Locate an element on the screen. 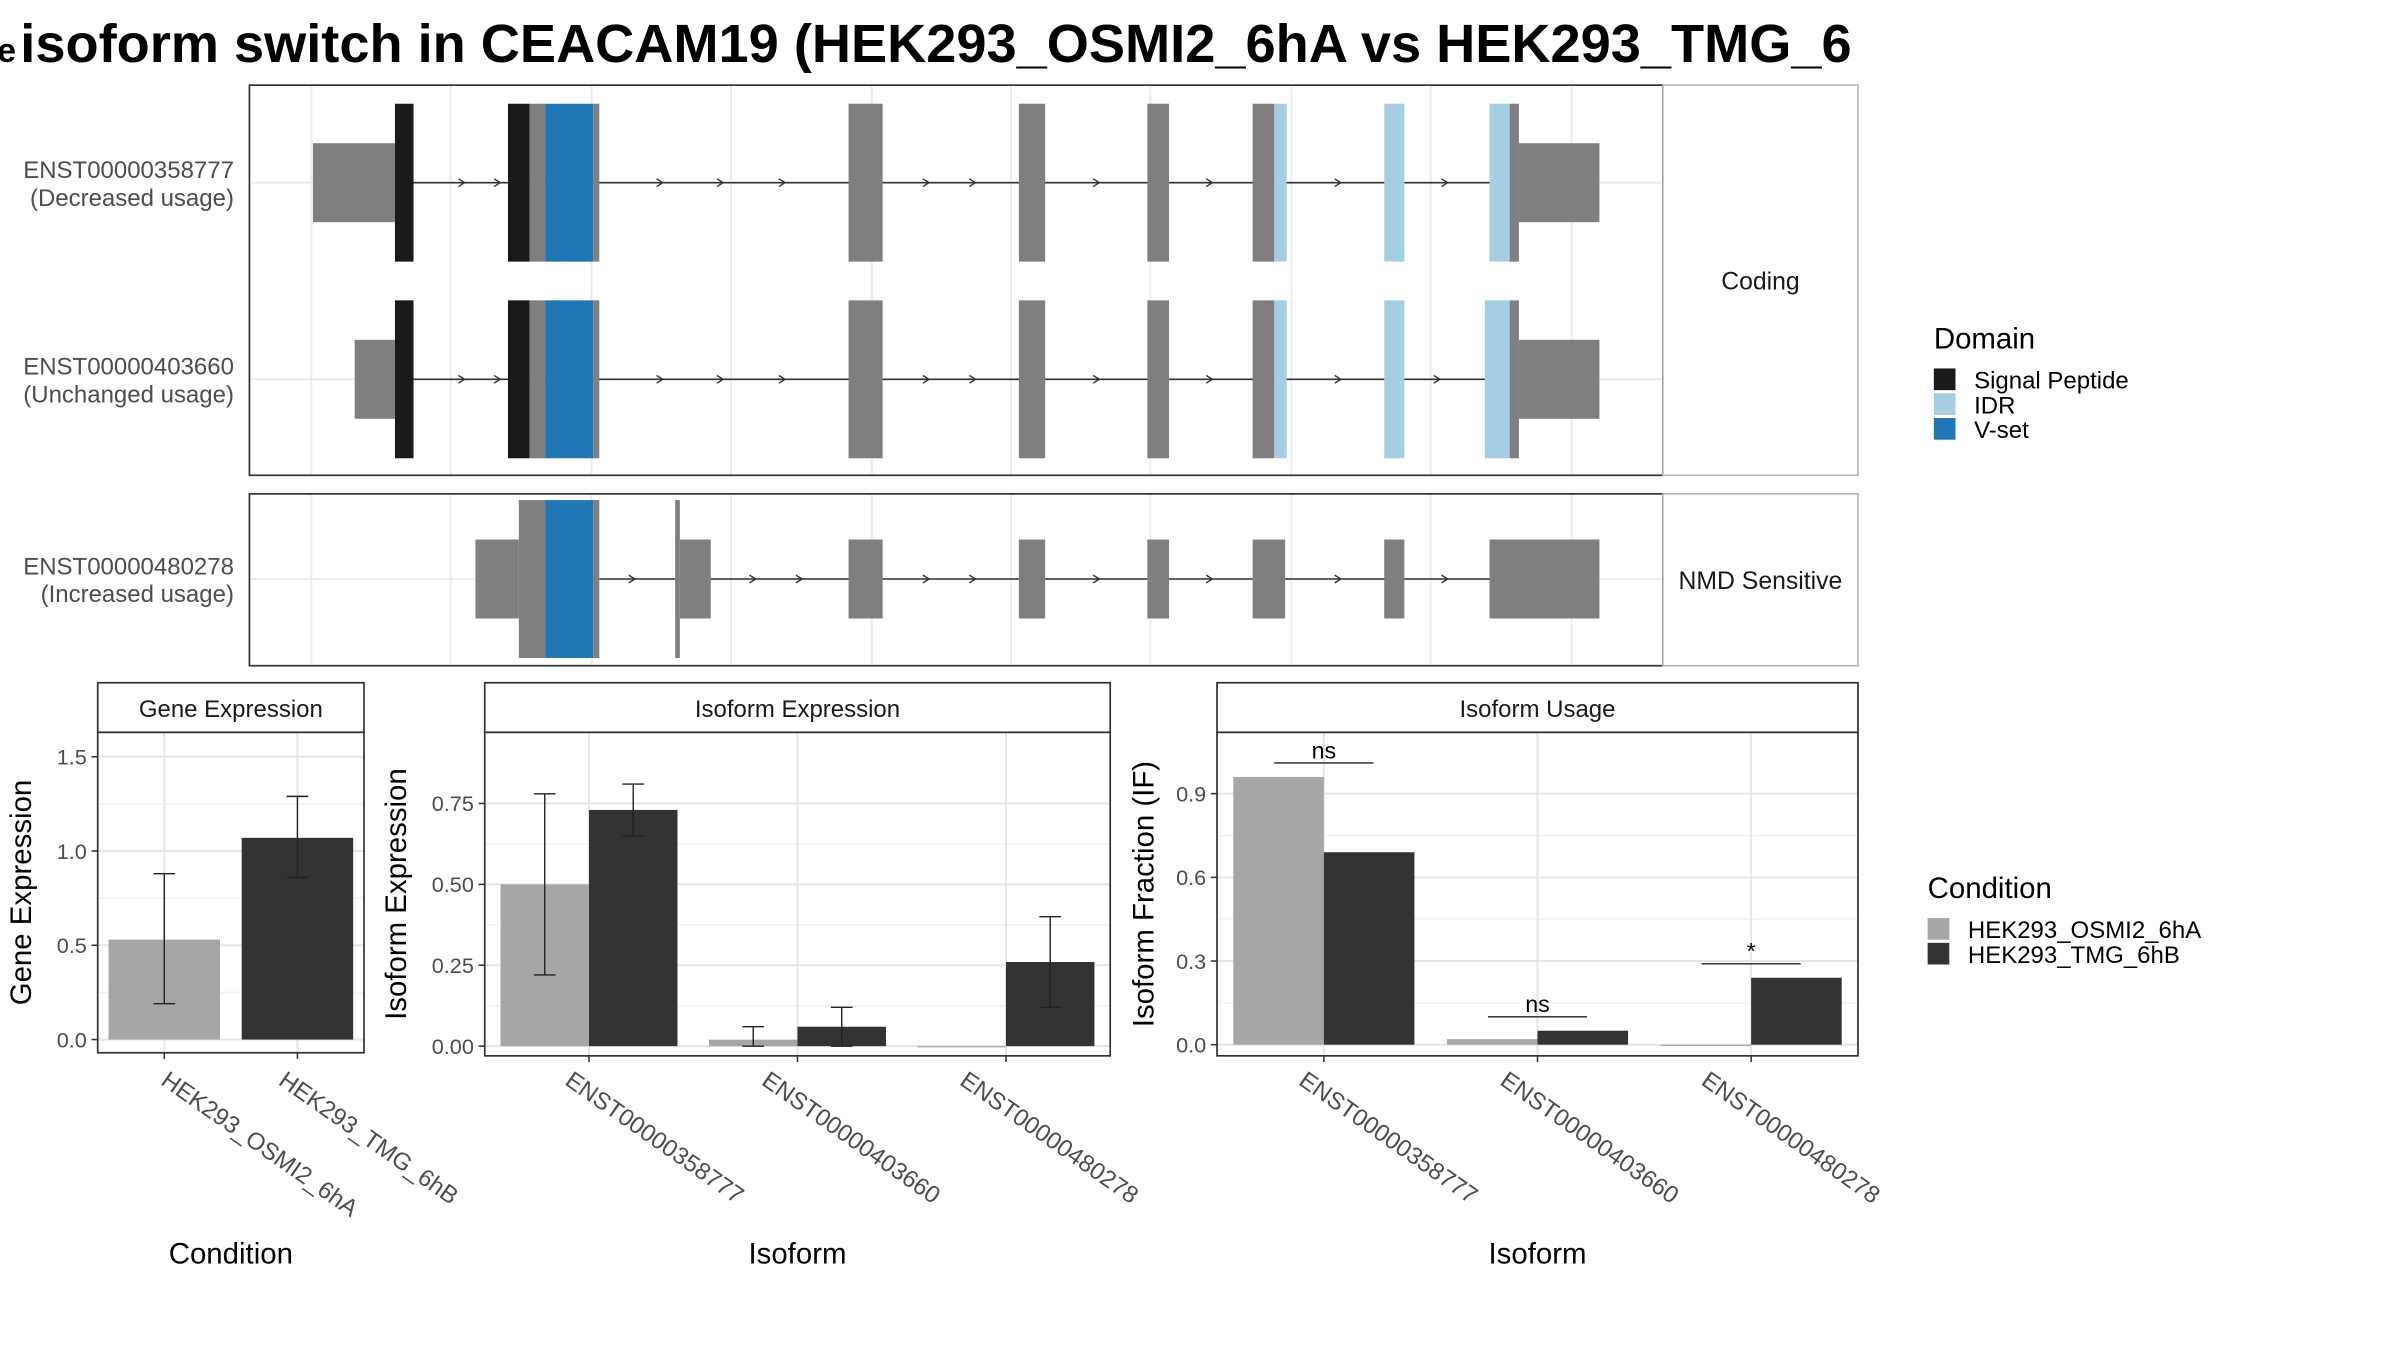  x-tick-label: ENST00000480278 is located at coordinates (1049, 1138).